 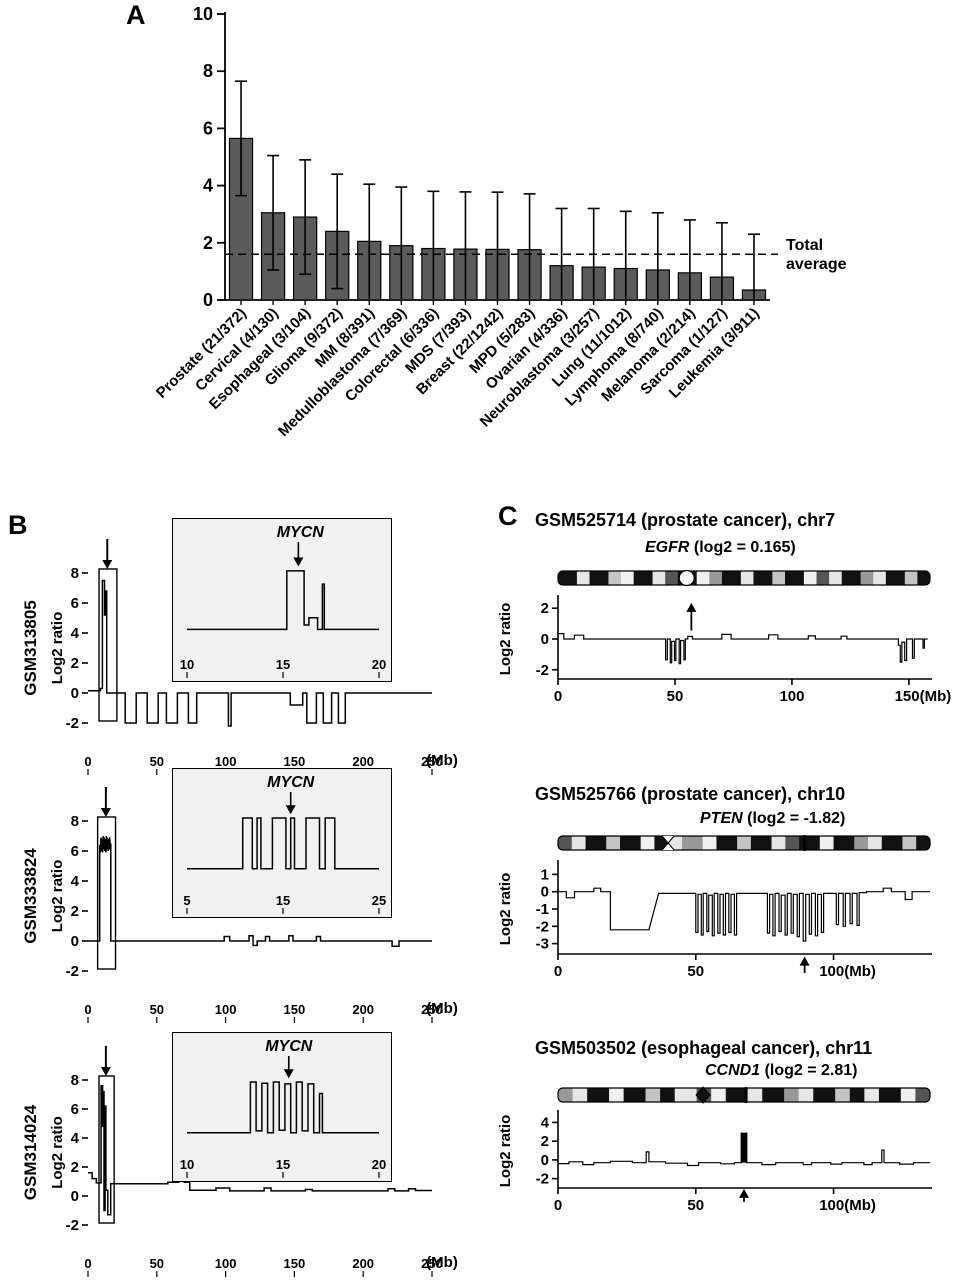 I want to click on GSM333824-inset-svg: 5 15 25 MYCN, so click(x=284, y=844).